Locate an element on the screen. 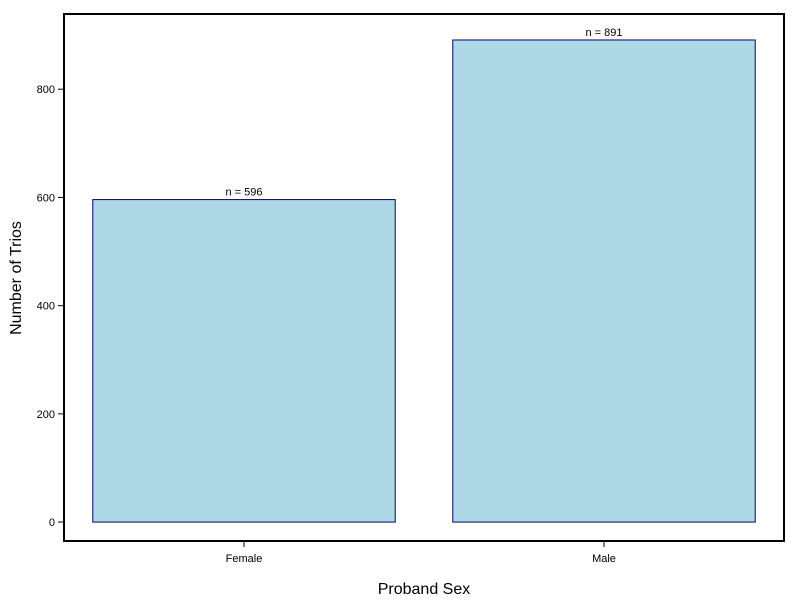 This screenshot has width=800, height=605. y-axis-title: Number of Trios is located at coordinates (16, 278).